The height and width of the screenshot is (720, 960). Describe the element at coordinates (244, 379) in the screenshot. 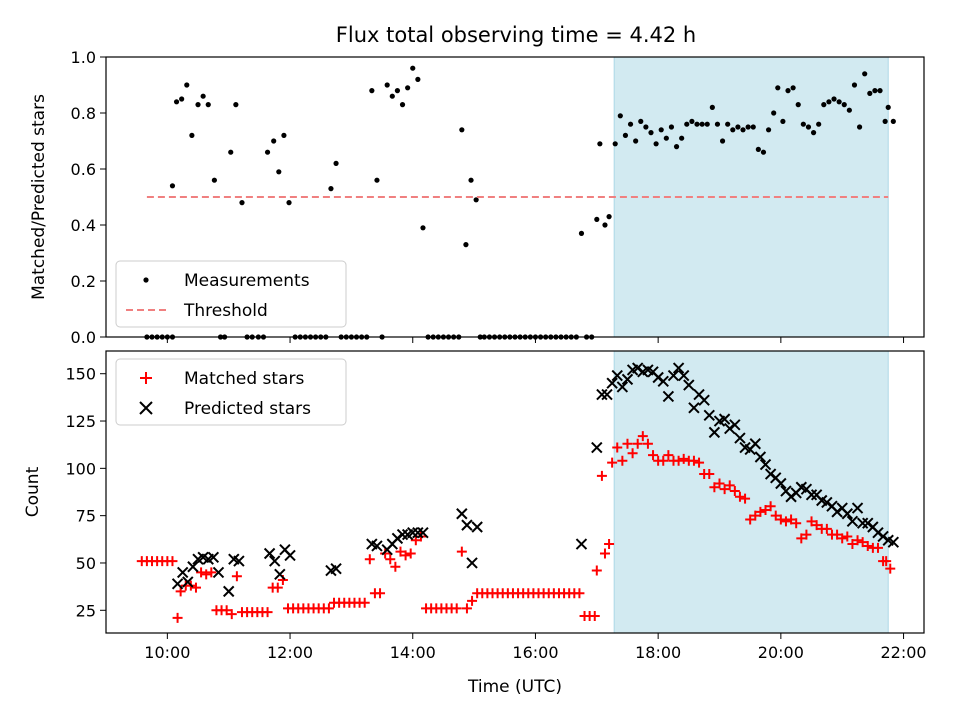

I see `legend-label: Matched stars` at that location.